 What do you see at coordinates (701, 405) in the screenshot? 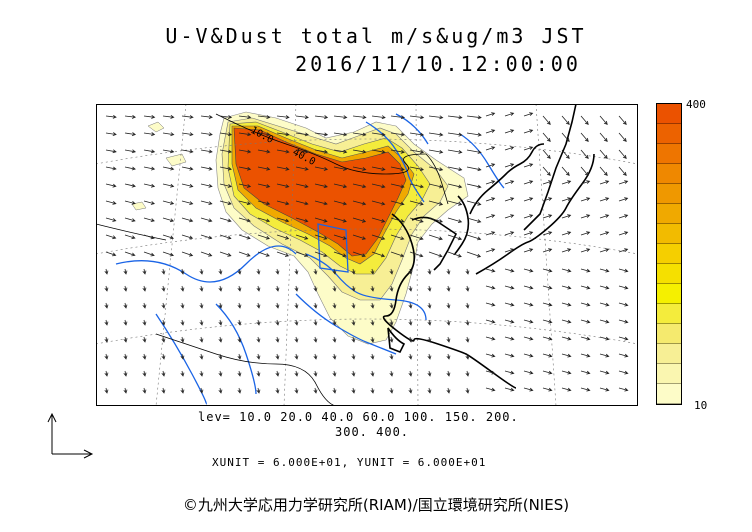
I see `colorbar-min-label: 10` at bounding box center [701, 405].